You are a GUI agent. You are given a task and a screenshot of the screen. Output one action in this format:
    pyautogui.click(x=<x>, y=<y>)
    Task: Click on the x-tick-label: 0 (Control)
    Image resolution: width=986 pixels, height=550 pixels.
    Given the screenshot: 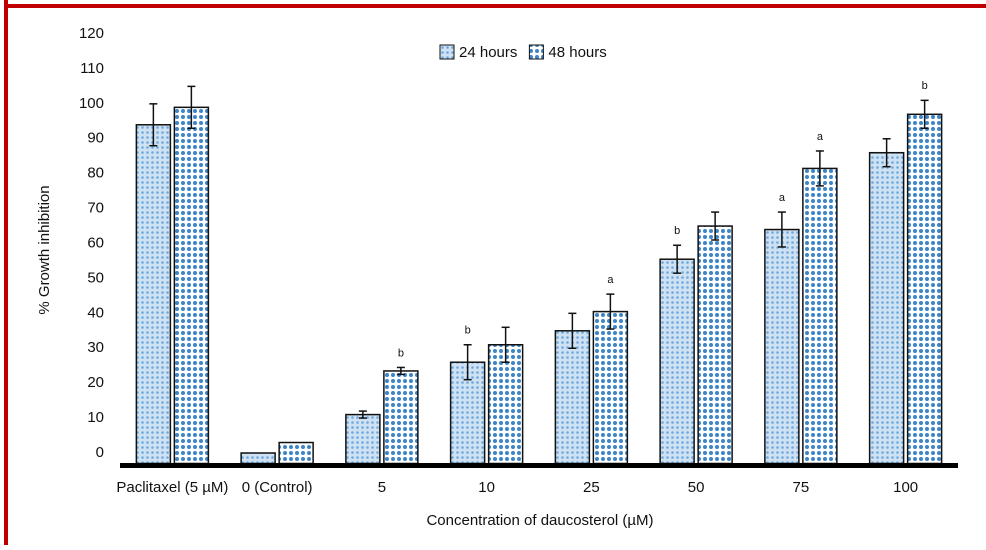 What is the action you would take?
    pyautogui.click(x=277, y=487)
    